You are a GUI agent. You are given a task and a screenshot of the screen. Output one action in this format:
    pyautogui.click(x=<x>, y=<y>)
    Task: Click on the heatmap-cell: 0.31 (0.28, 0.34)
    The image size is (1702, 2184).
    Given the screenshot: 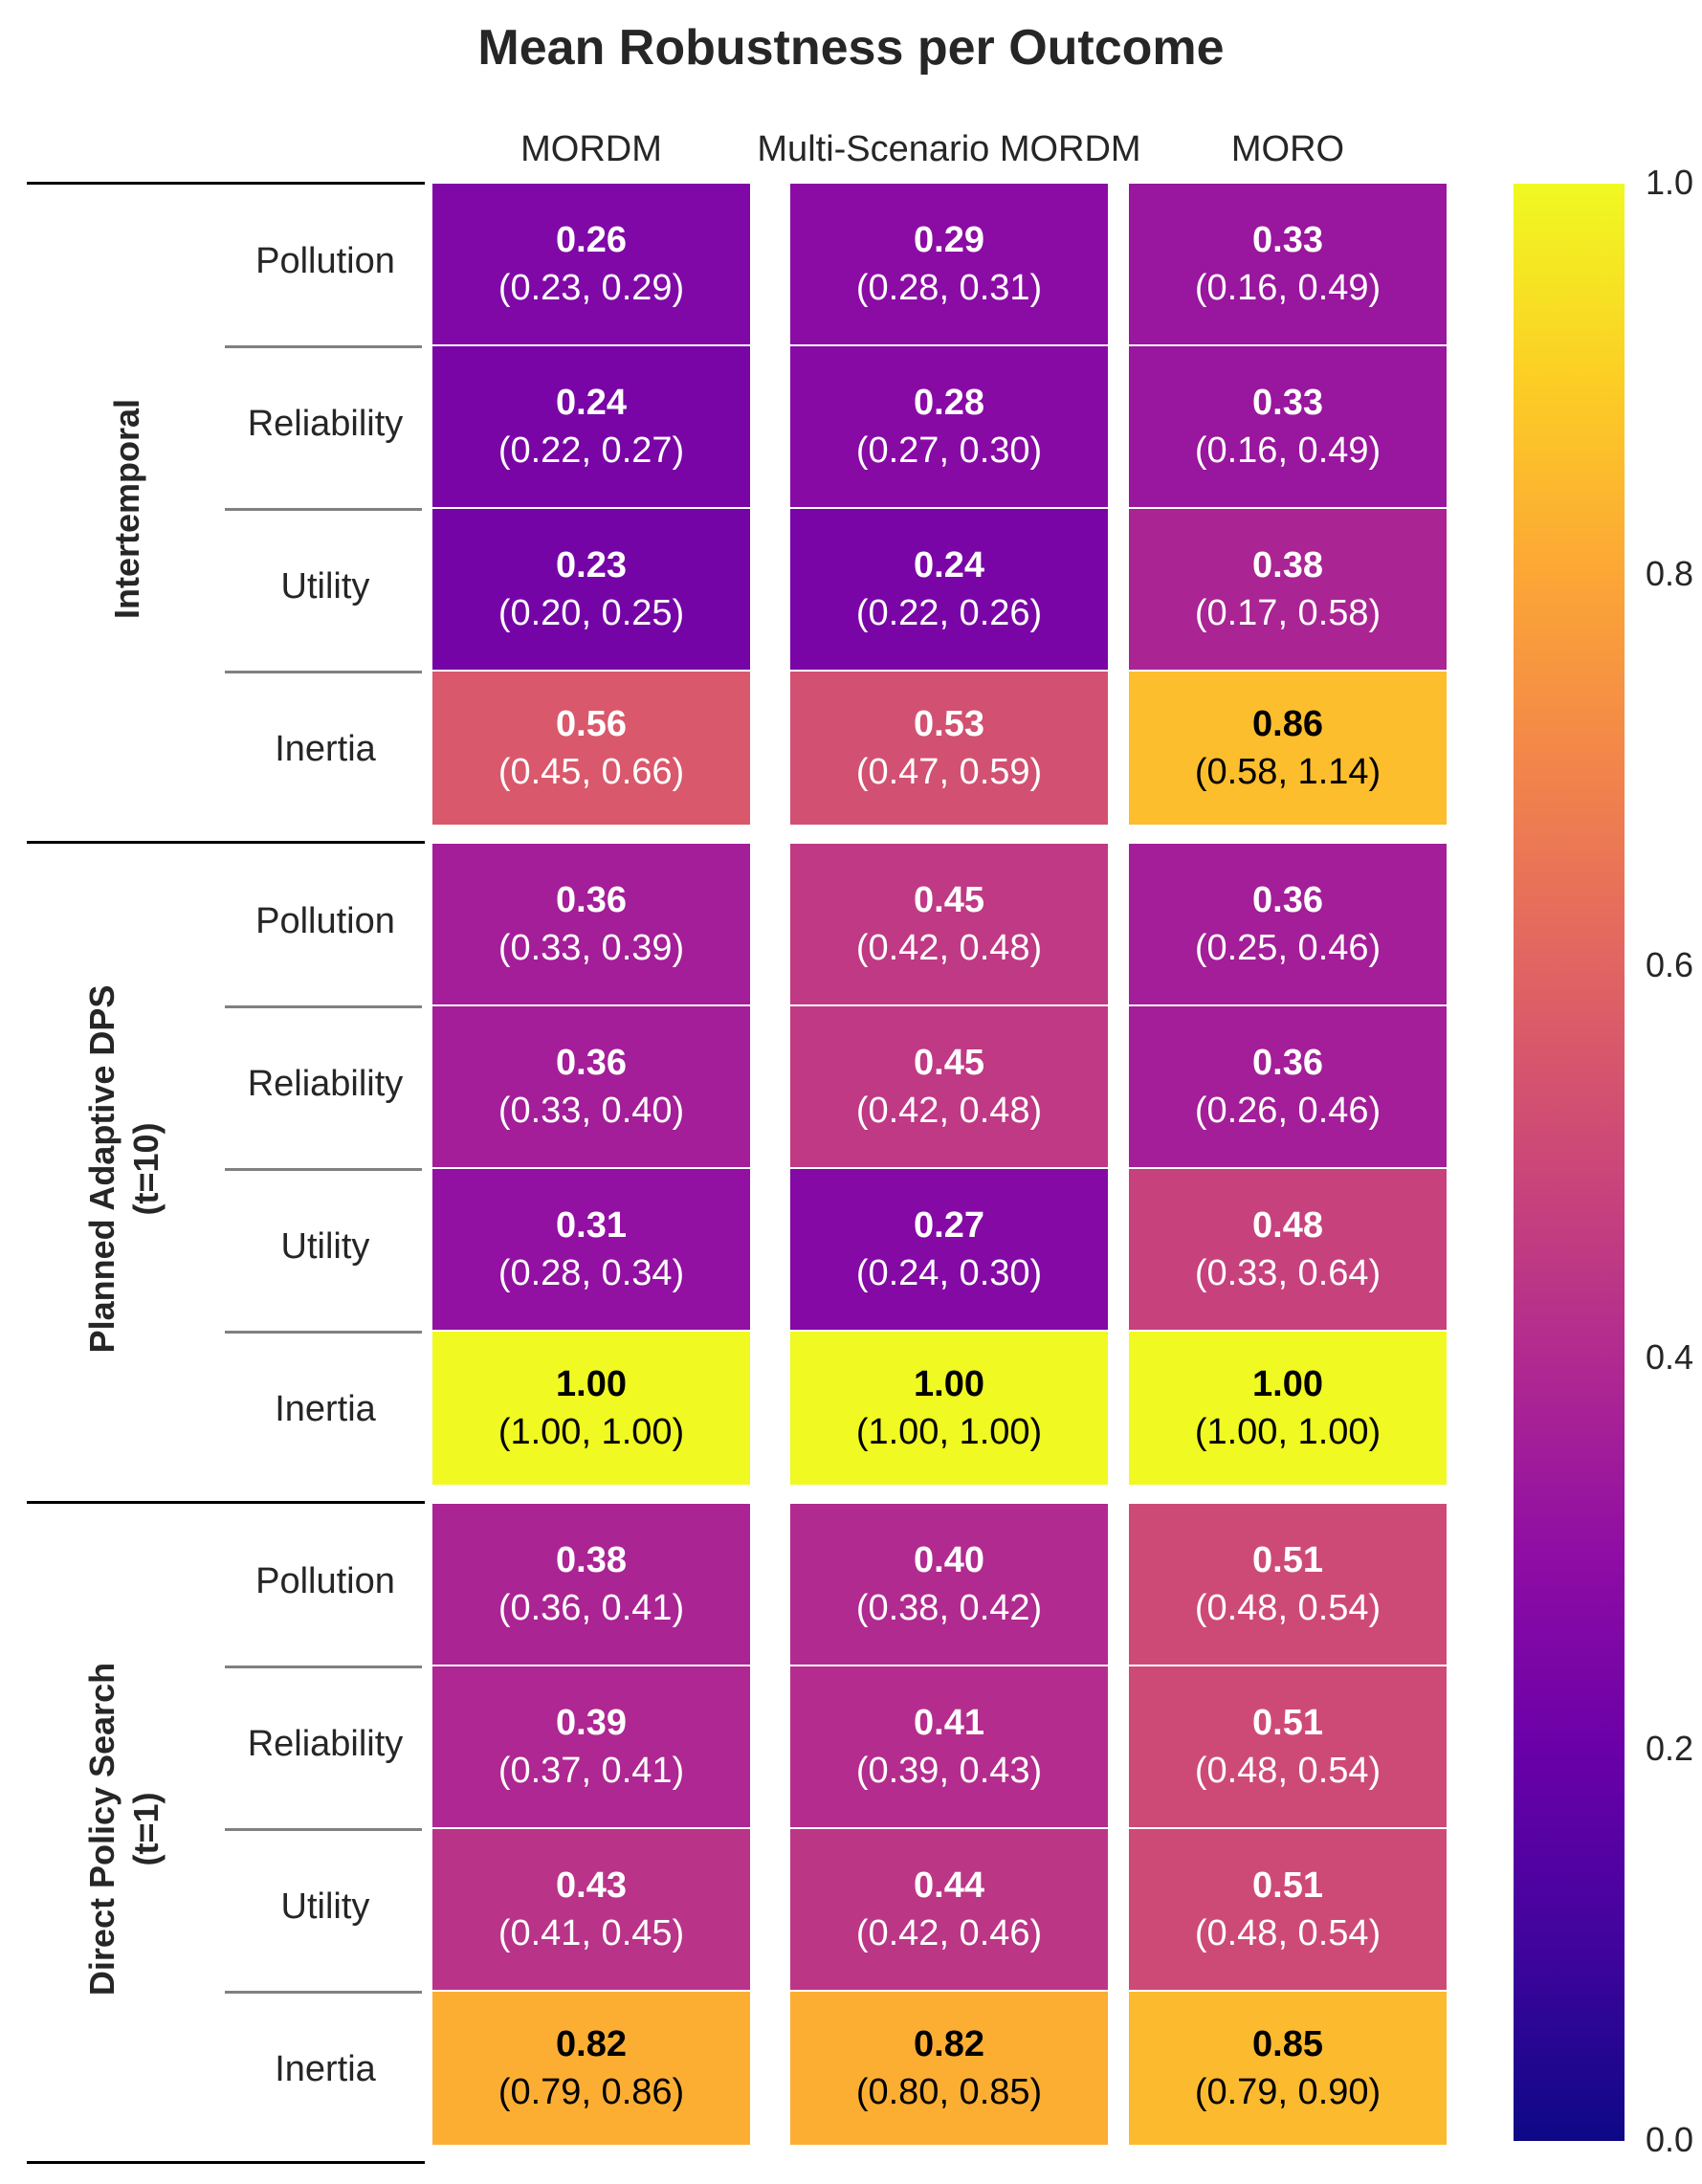 What is the action you would take?
    pyautogui.click(x=591, y=1249)
    